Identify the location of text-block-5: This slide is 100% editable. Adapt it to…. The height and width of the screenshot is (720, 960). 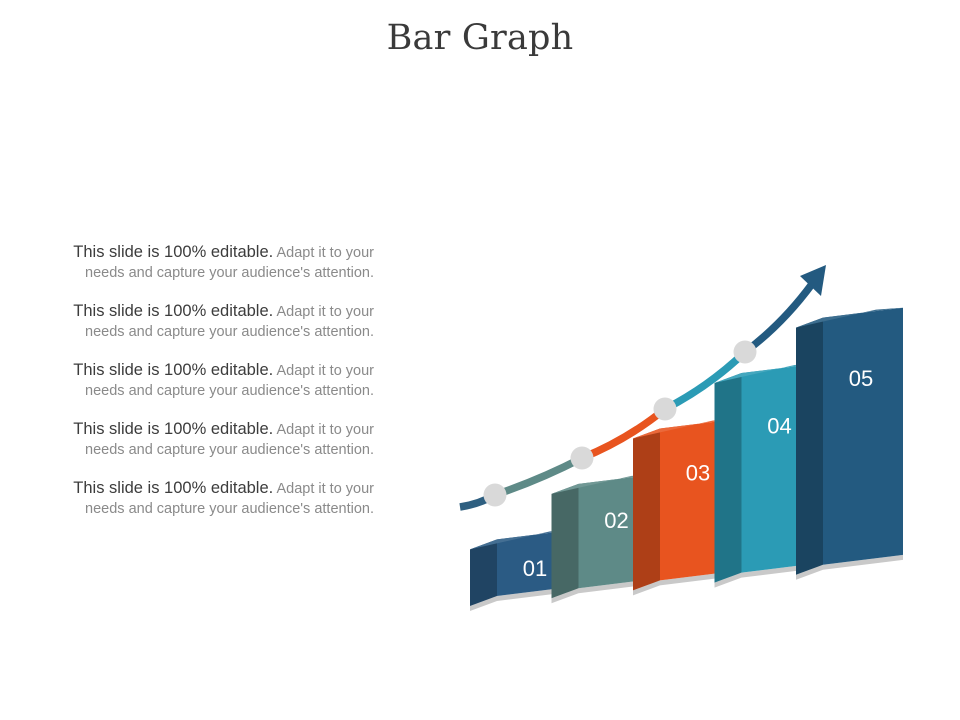
(207, 499).